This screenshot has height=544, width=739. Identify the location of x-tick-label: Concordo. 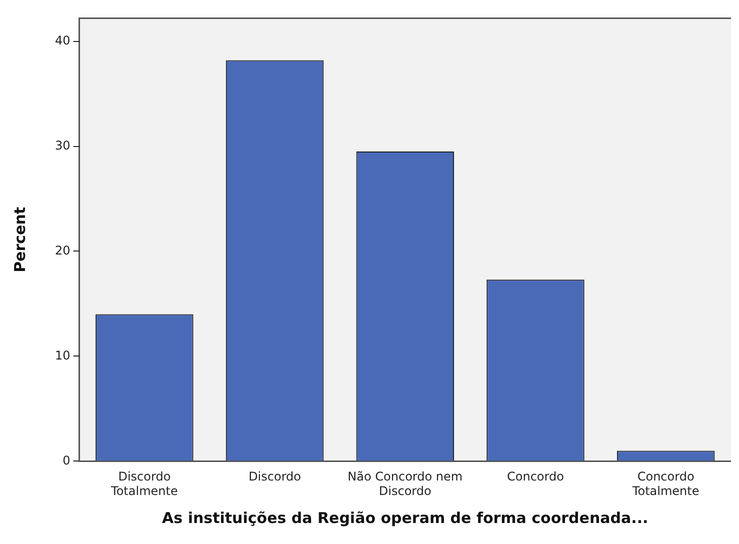
(535, 477).